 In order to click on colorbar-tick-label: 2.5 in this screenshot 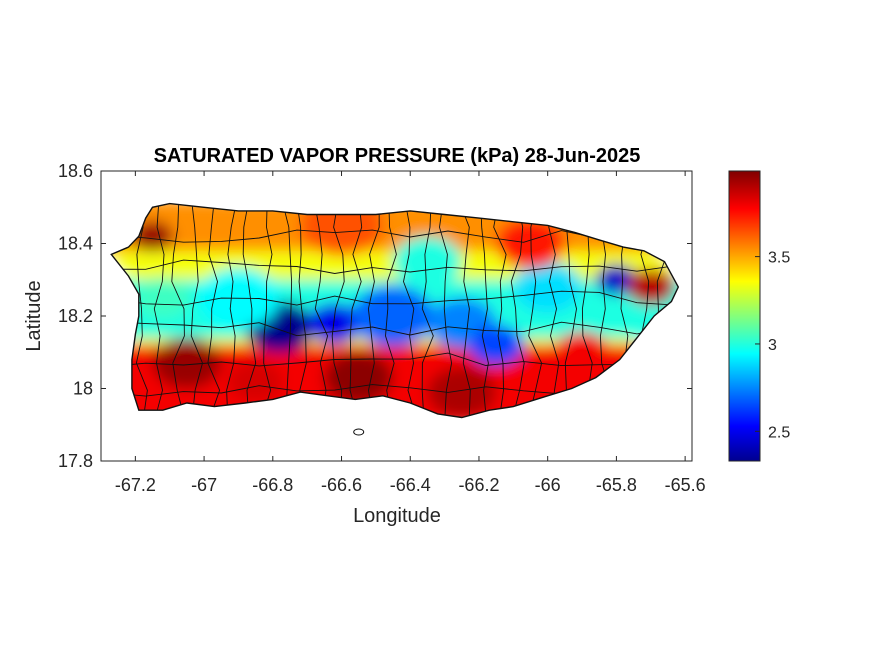, I will do `click(779, 432)`.